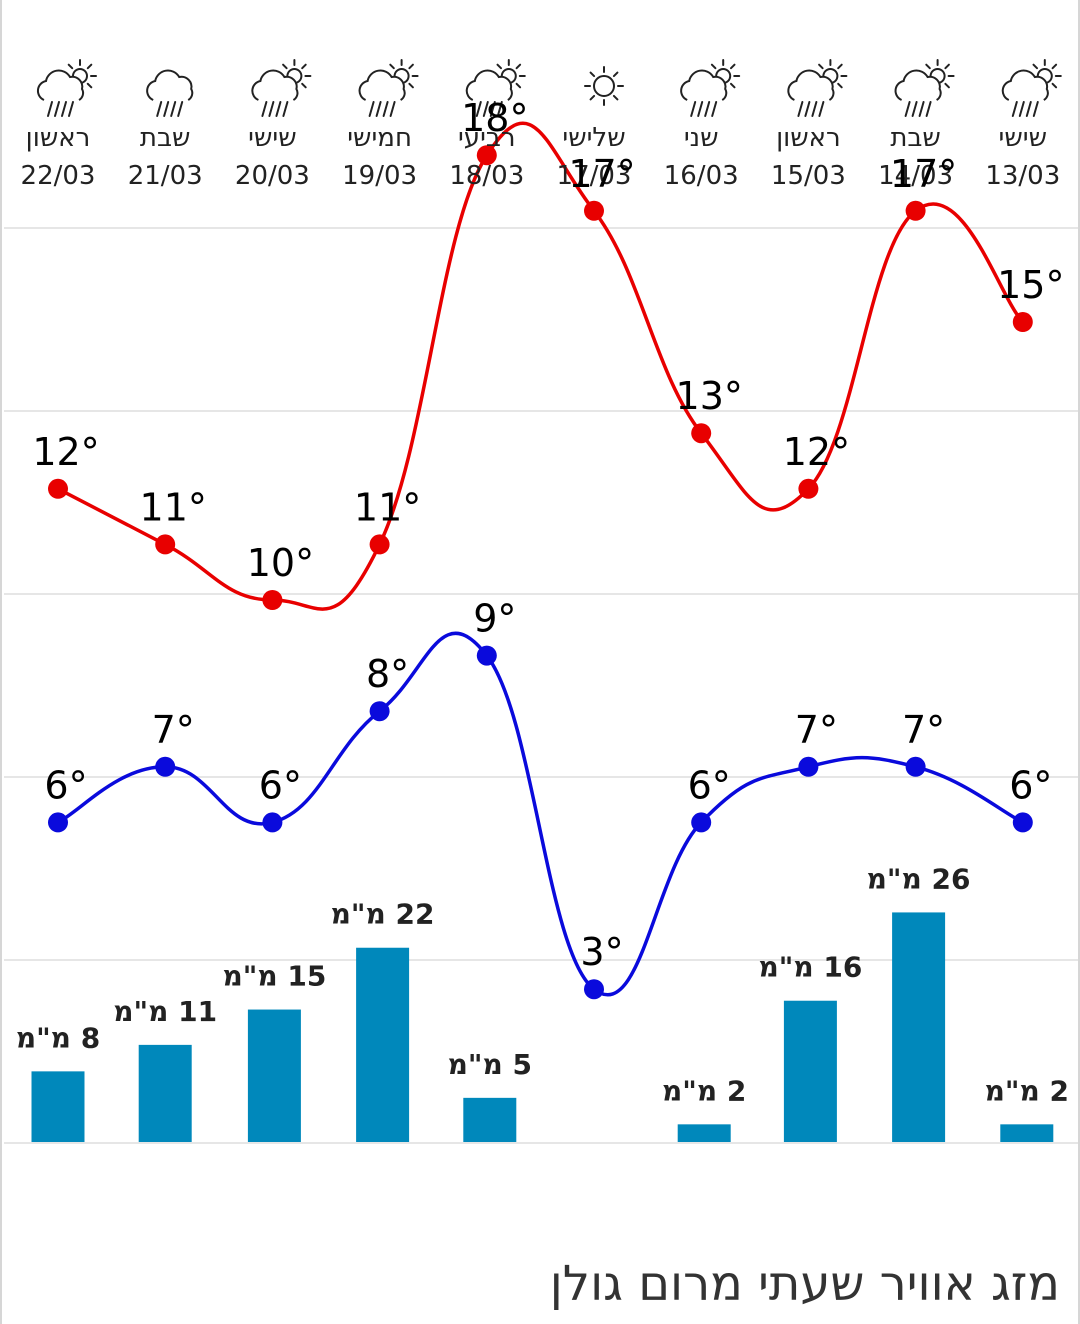  What do you see at coordinates (810, 967) in the screenshot?
I see `precip-label: 16 מ"מ` at bounding box center [810, 967].